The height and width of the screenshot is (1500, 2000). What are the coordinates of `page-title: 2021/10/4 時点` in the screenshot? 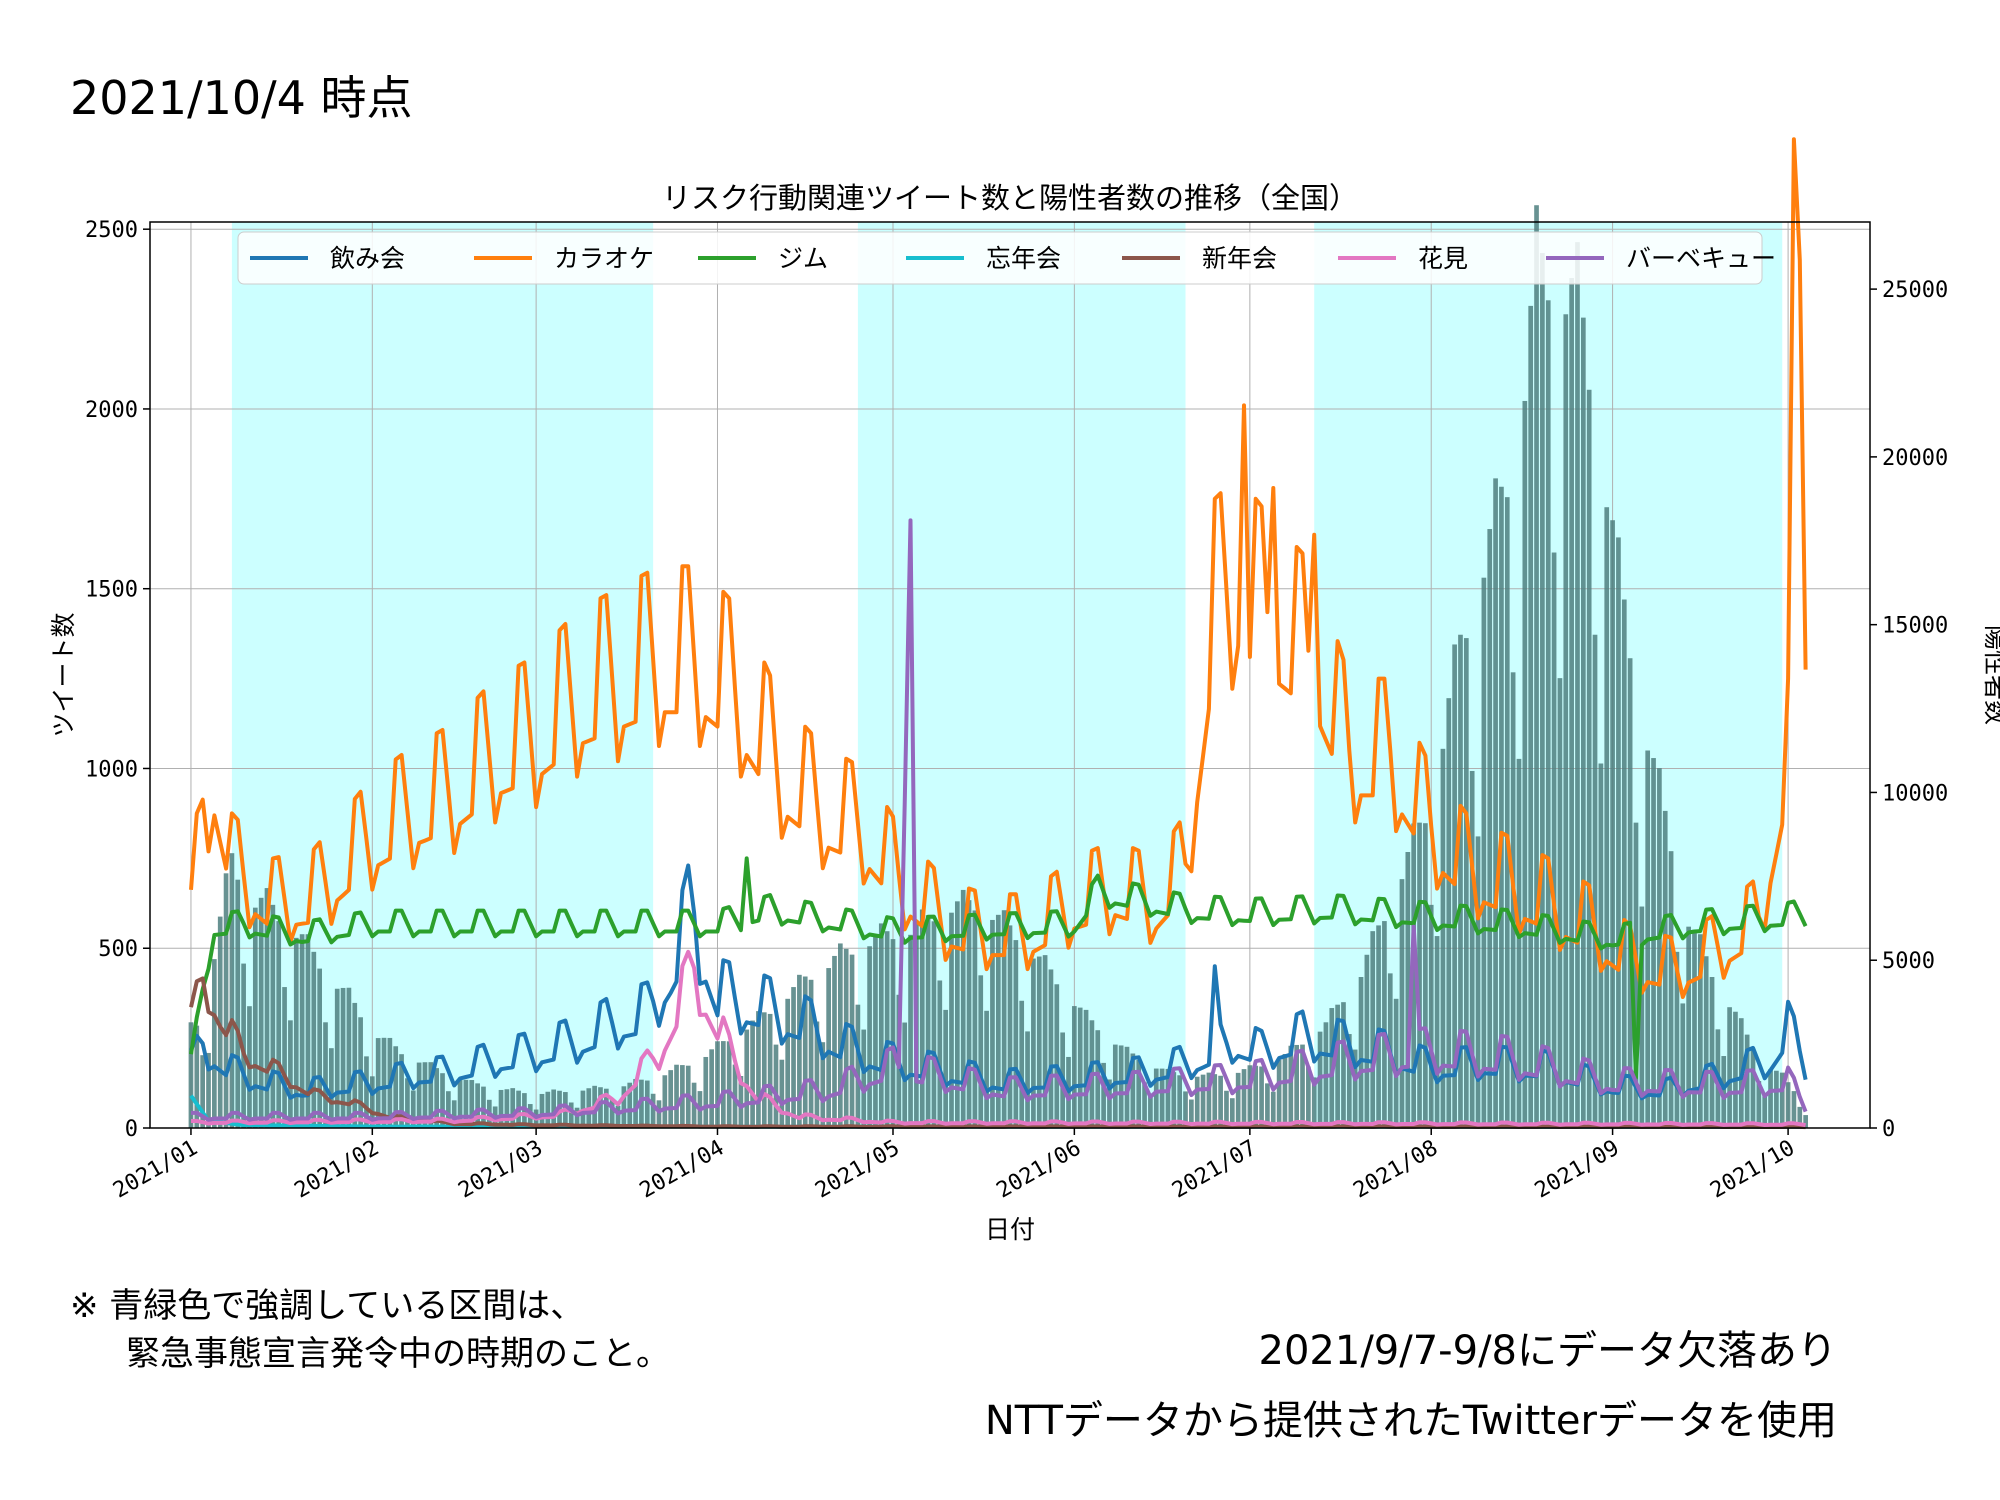 It's located at (241, 98).